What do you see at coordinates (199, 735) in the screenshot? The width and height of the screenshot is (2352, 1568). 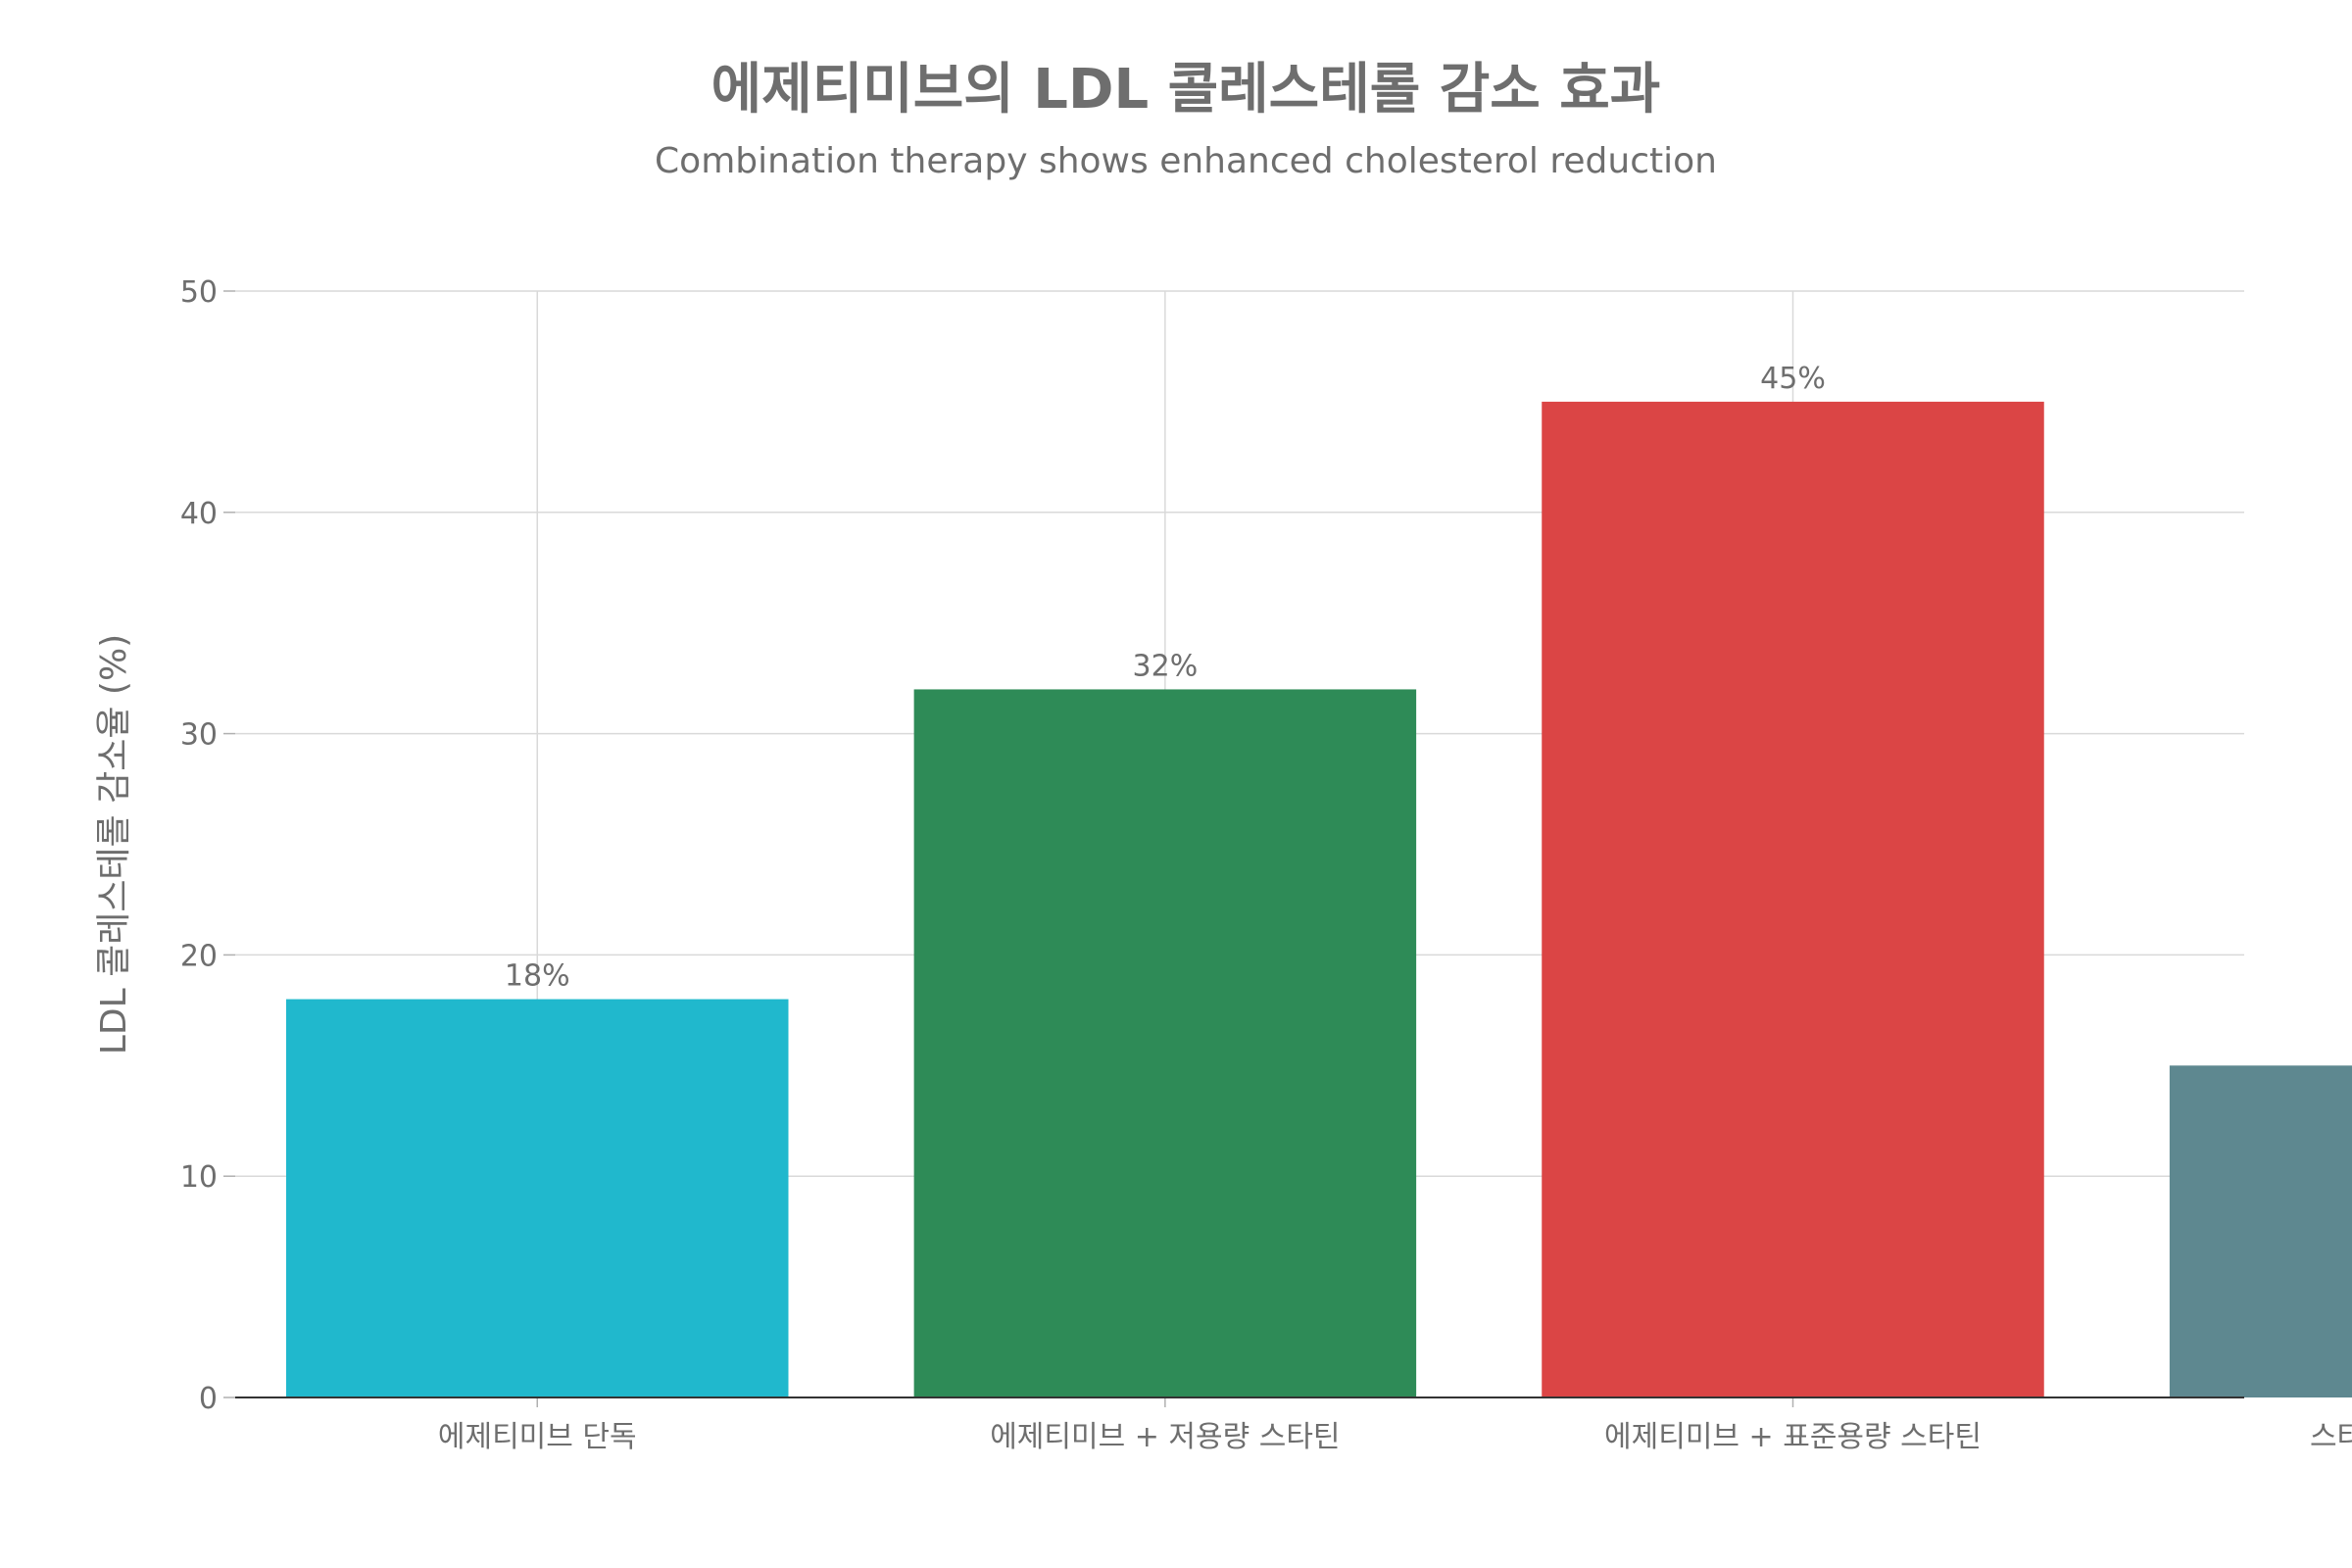 I see `y-tick-label: 30` at bounding box center [199, 735].